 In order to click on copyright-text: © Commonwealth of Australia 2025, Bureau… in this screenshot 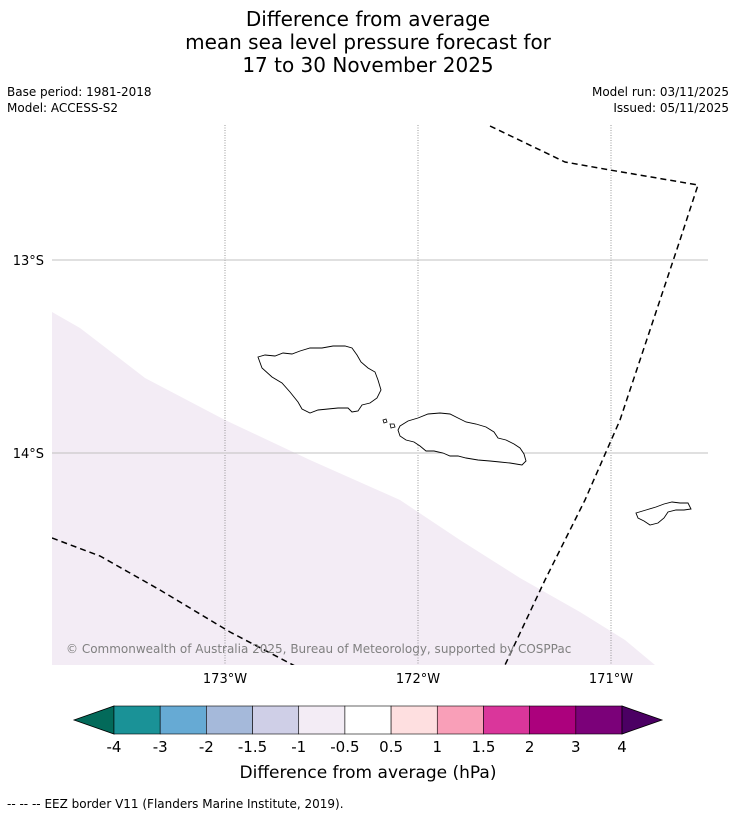, I will do `click(318, 649)`.